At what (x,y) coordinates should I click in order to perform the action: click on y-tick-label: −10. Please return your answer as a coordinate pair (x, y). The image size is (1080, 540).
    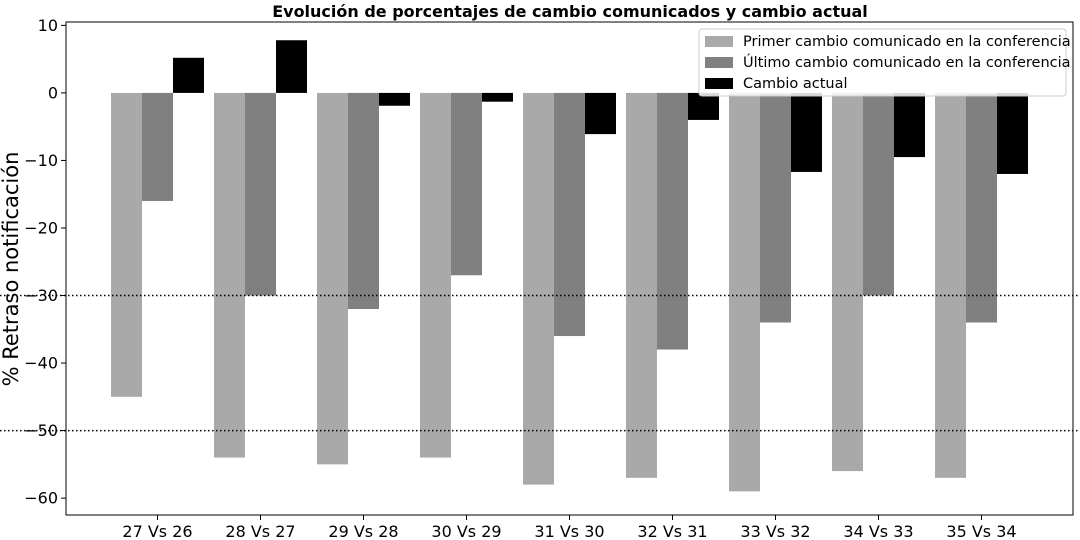
    Looking at the image, I should click on (41, 160).